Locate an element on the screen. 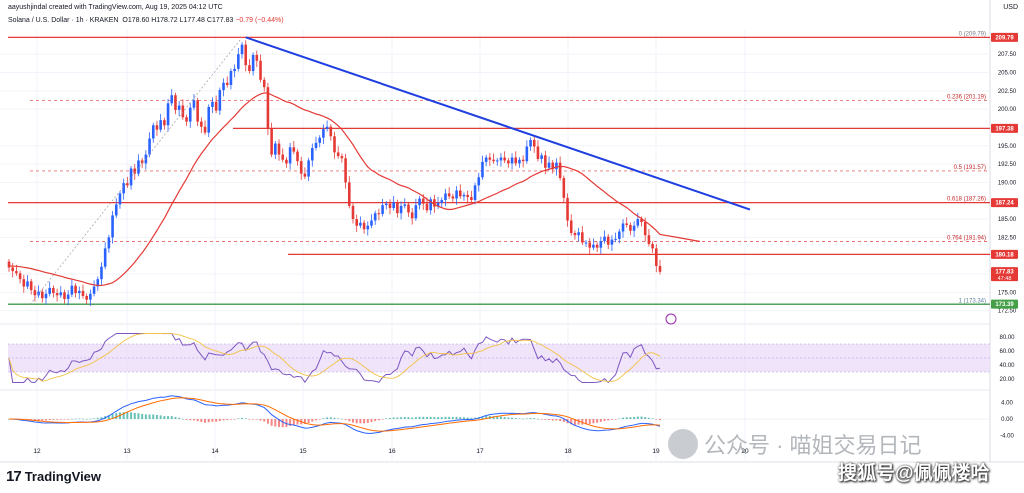 This screenshot has width=1024, height=493. lightning-icon is located at coordinates (671, 319).